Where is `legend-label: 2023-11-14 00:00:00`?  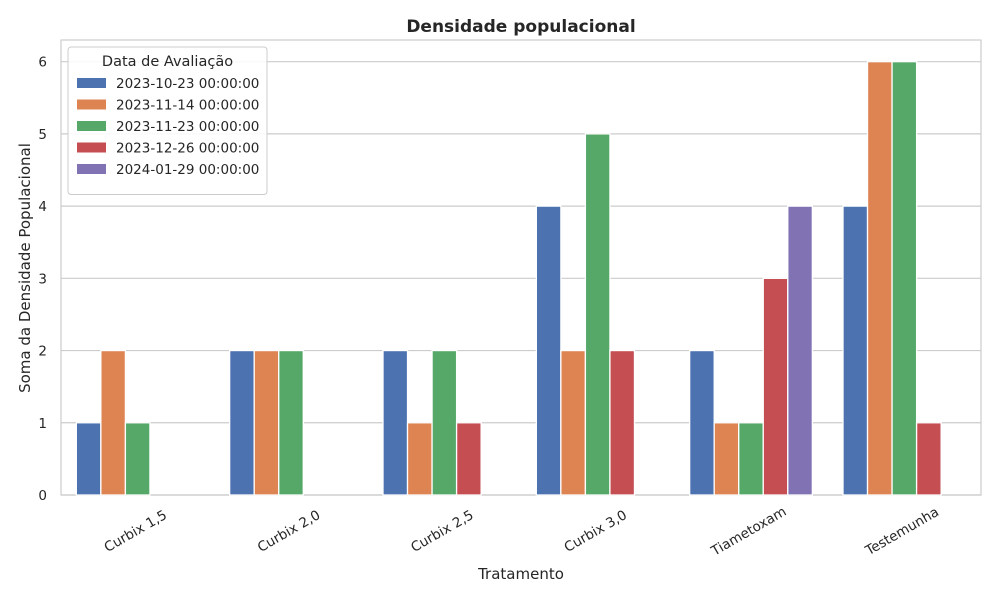
legend-label: 2023-11-14 00:00:00 is located at coordinates (187, 106).